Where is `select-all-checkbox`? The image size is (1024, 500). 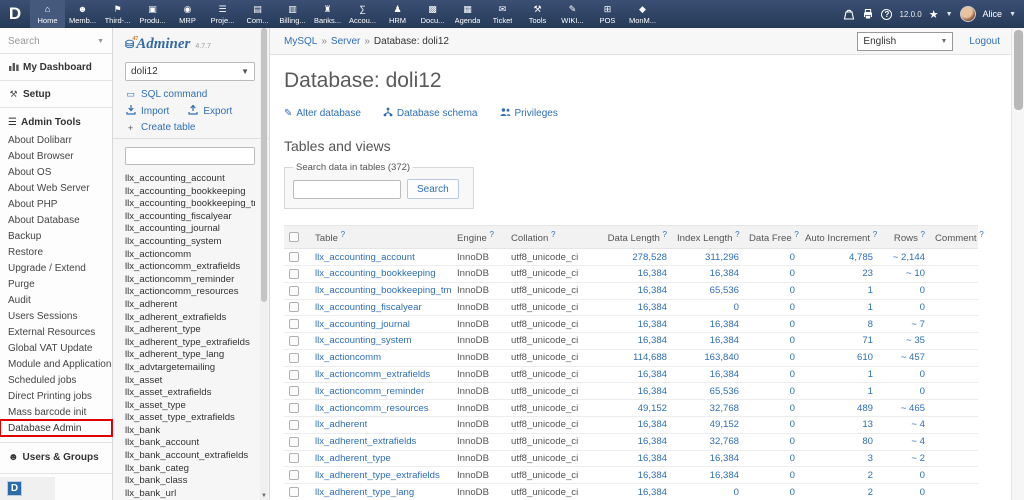 select-all-checkbox is located at coordinates (294, 237).